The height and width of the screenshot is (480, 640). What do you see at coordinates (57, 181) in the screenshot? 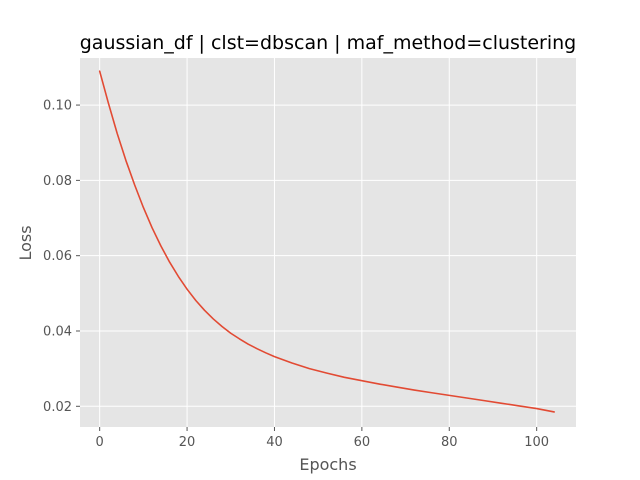
I see `y-tick-label: 0.08` at bounding box center [57, 181].